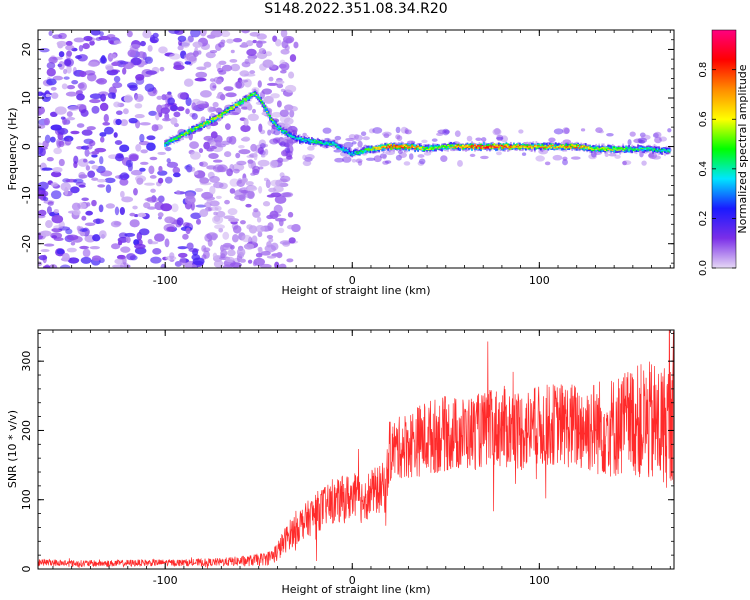 The image size is (750, 600). Describe the element at coordinates (703, 268) in the screenshot. I see `colorbar-tick-label: 0.0` at that location.